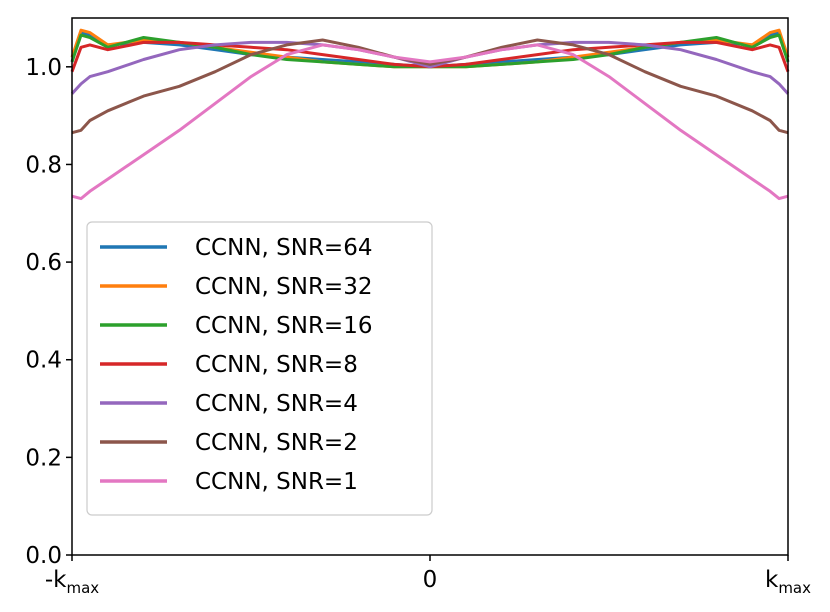  What do you see at coordinates (283, 326) in the screenshot?
I see `legend-label: CCNN, SNR=16` at bounding box center [283, 326].